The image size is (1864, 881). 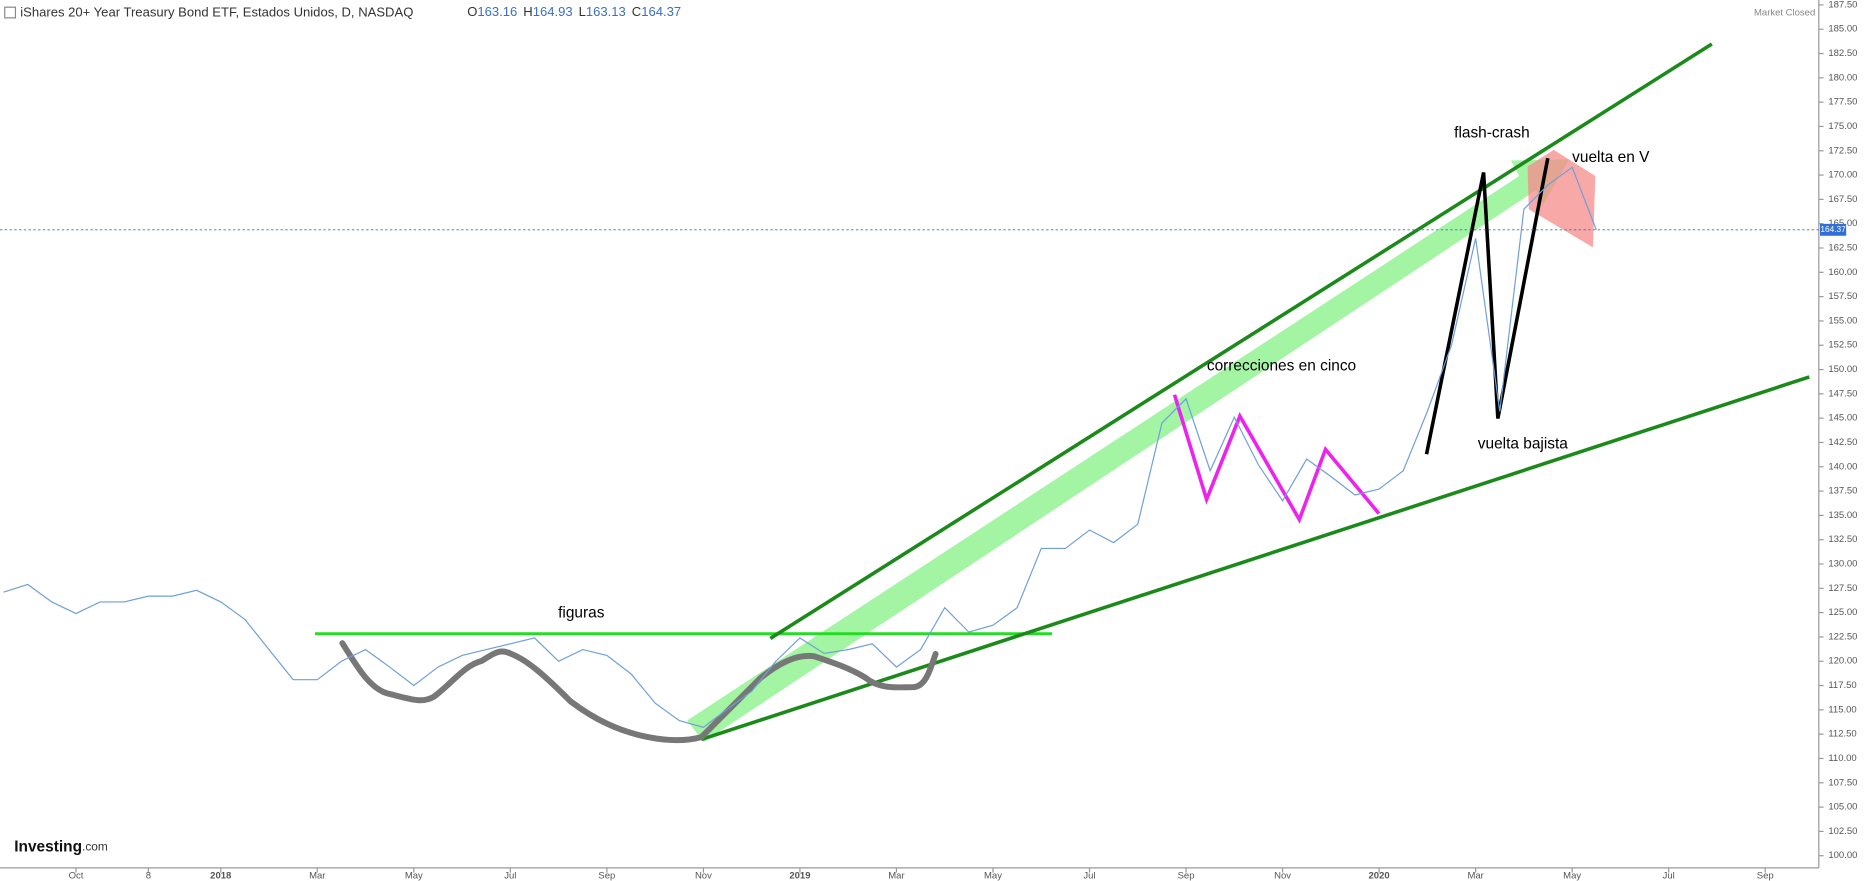 I want to click on y-tick-label: 172.50, so click(x=1842, y=150).